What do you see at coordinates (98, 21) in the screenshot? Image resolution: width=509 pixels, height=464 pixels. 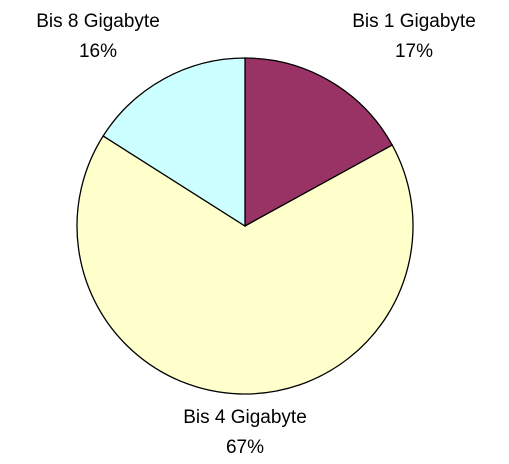 I see `slice-label: Bis 8 Gigabyte` at bounding box center [98, 21].